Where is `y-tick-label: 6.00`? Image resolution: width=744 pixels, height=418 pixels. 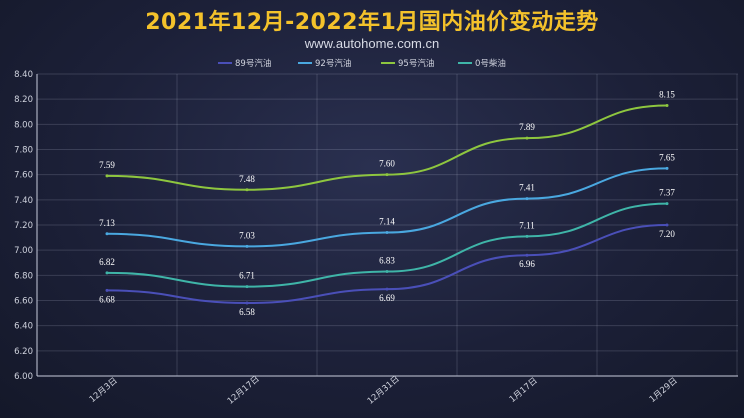 y-tick-label: 6.00 is located at coordinates (23, 377).